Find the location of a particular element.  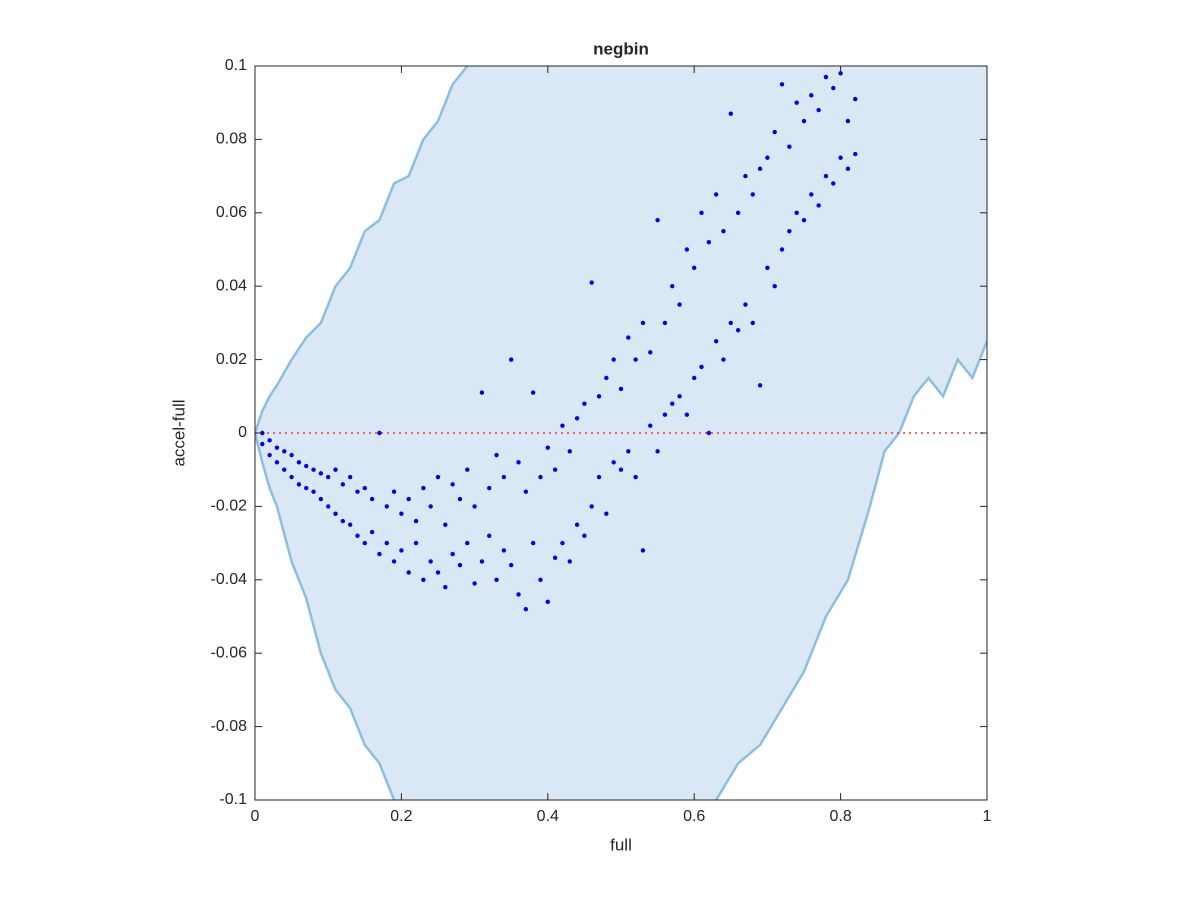

x-tick-label: 0.6 is located at coordinates (694, 816).